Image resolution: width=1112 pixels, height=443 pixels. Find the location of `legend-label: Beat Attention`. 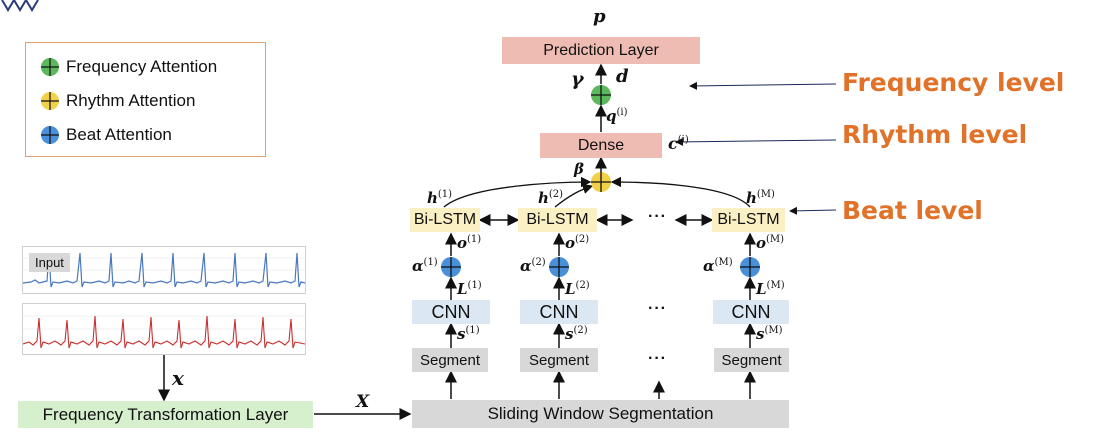

legend-label: Beat Attention is located at coordinates (119, 134).